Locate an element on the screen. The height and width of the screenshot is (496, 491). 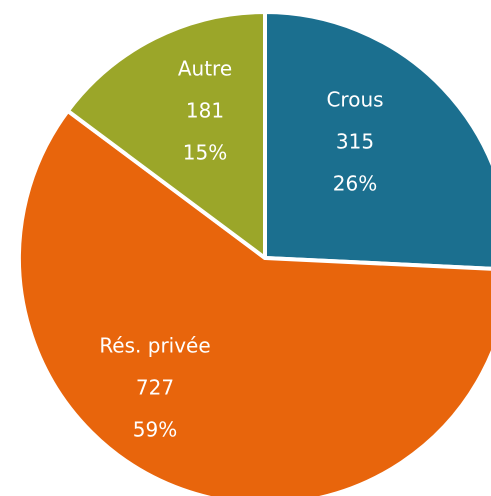
slice-label: Rés. privée is located at coordinates (154, 346).